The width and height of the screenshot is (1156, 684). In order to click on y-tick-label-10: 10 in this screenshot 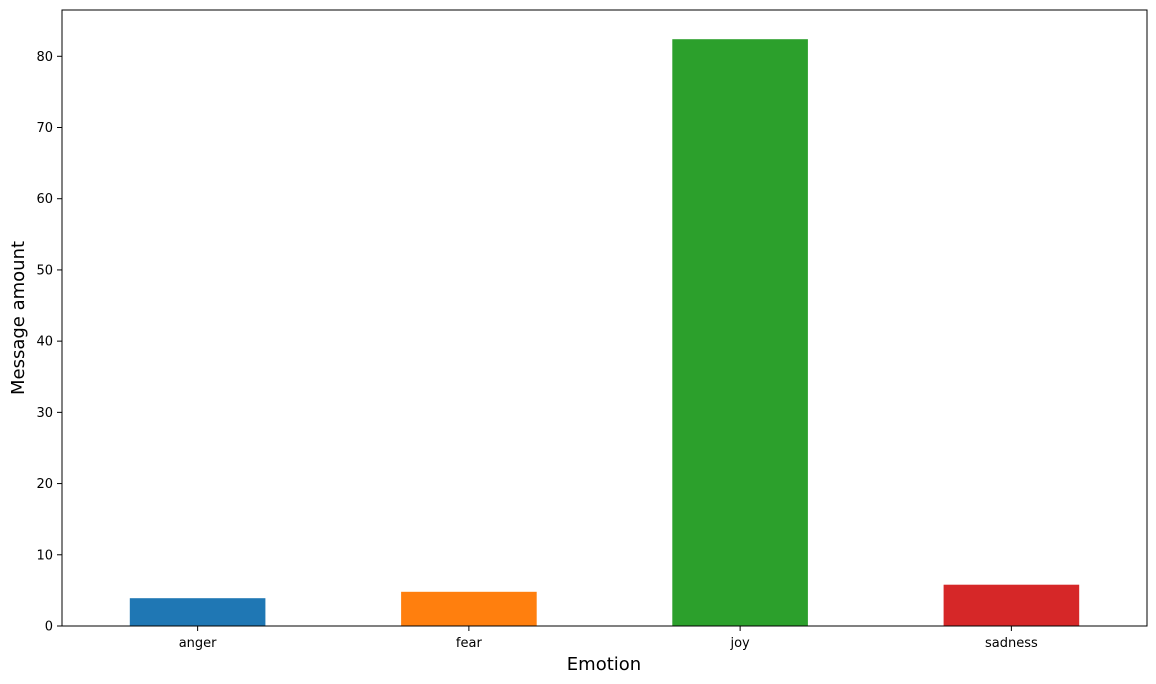, I will do `click(44, 555)`.